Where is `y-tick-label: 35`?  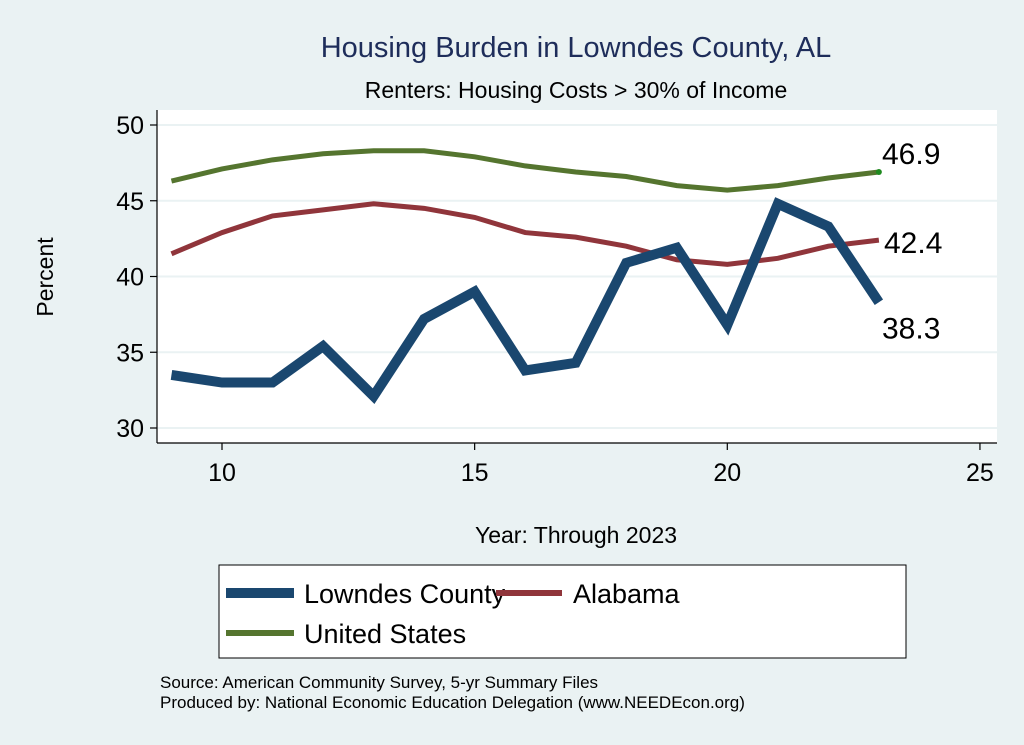
y-tick-label: 35 is located at coordinates (130, 353).